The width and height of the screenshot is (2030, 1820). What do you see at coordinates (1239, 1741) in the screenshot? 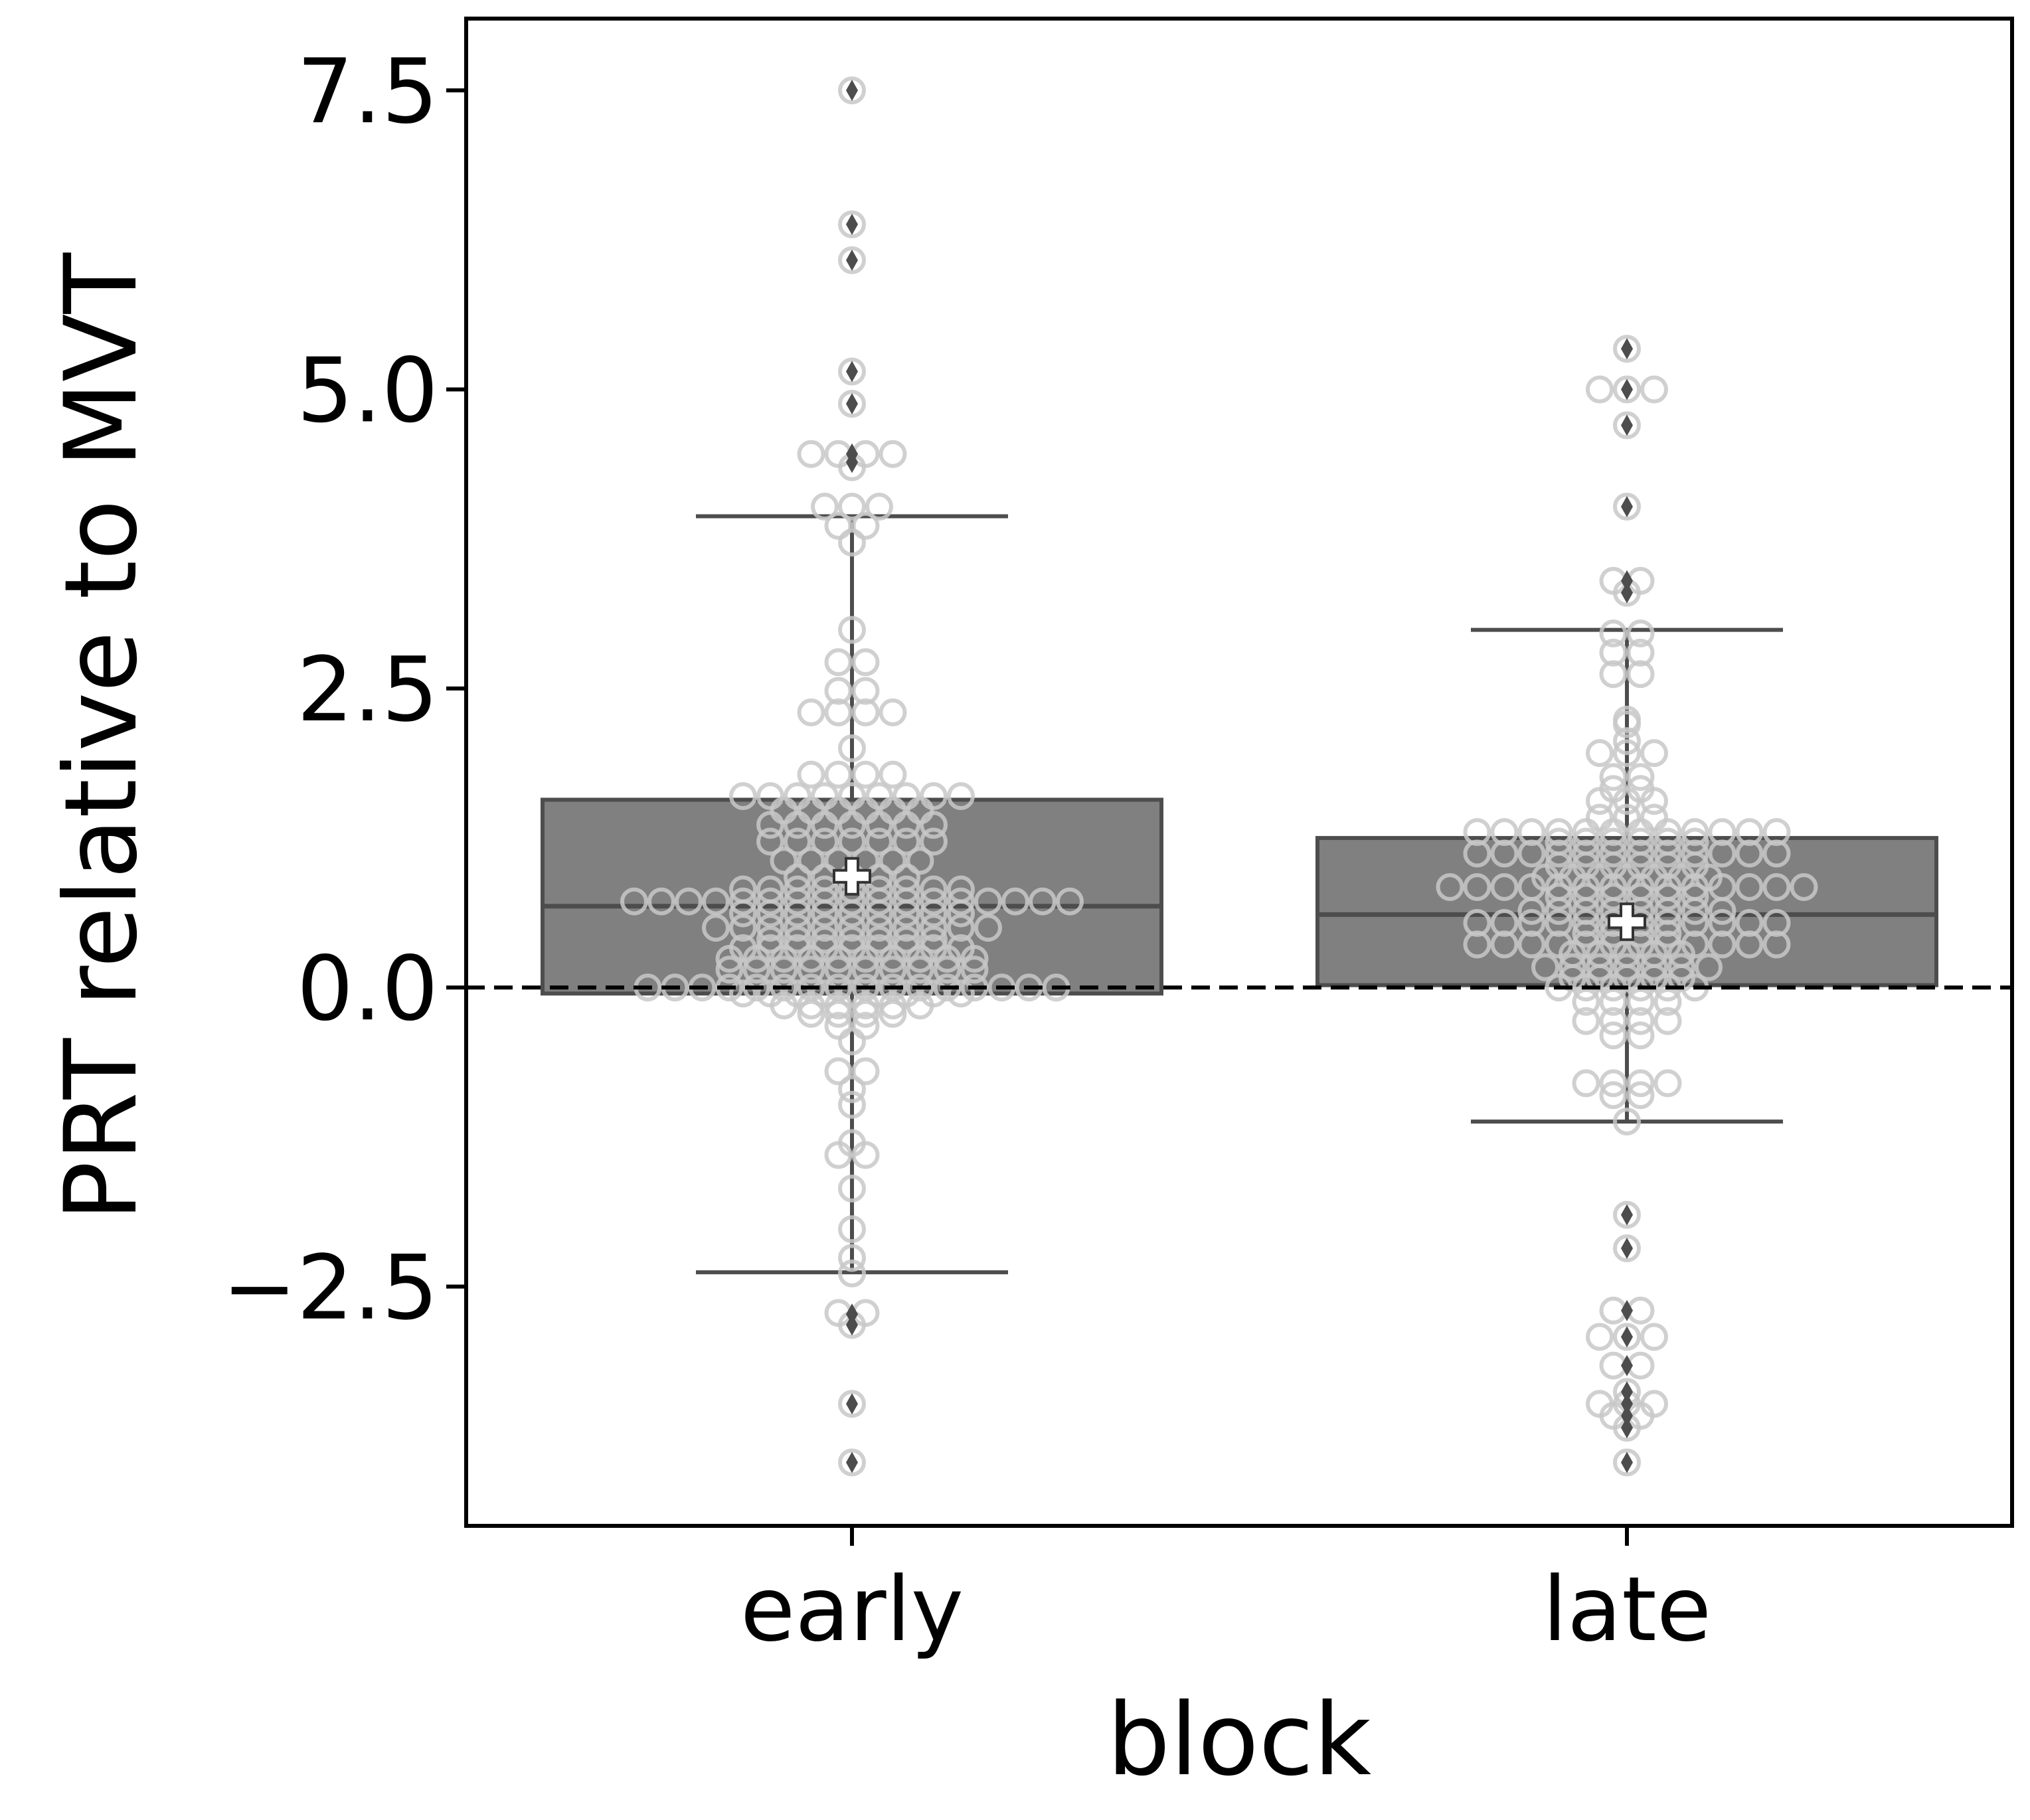
I see `x-axis-title: block` at bounding box center [1239, 1741].